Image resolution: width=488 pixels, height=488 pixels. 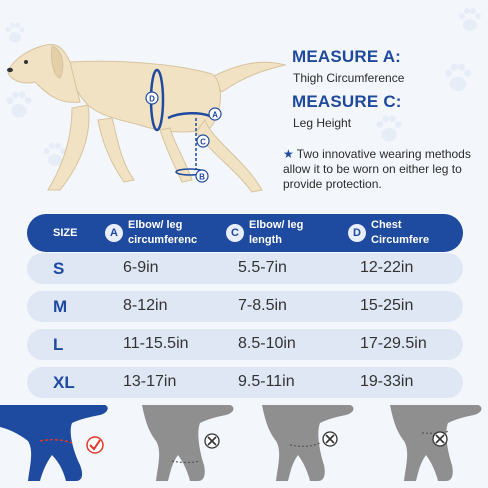 I want to click on label-d-text: D, so click(x=152, y=99).